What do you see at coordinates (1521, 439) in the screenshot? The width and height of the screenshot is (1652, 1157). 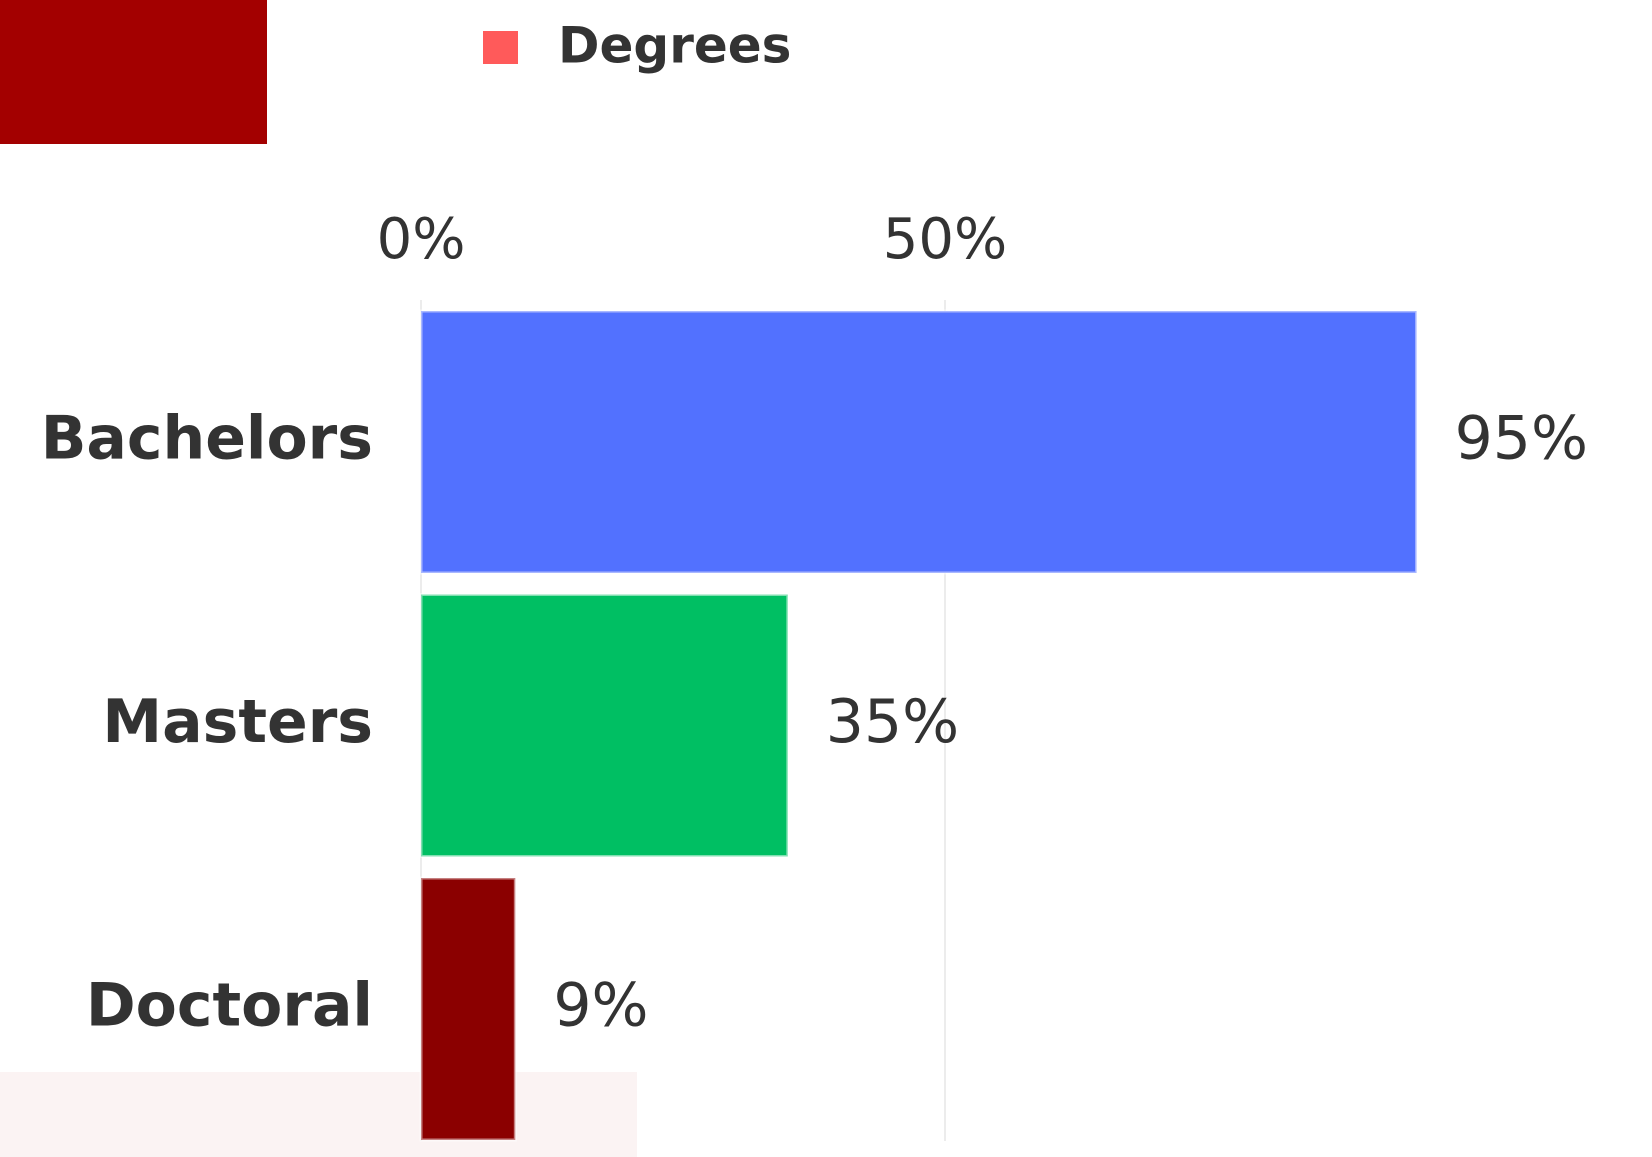 I see `value-label: 95%` at bounding box center [1521, 439].